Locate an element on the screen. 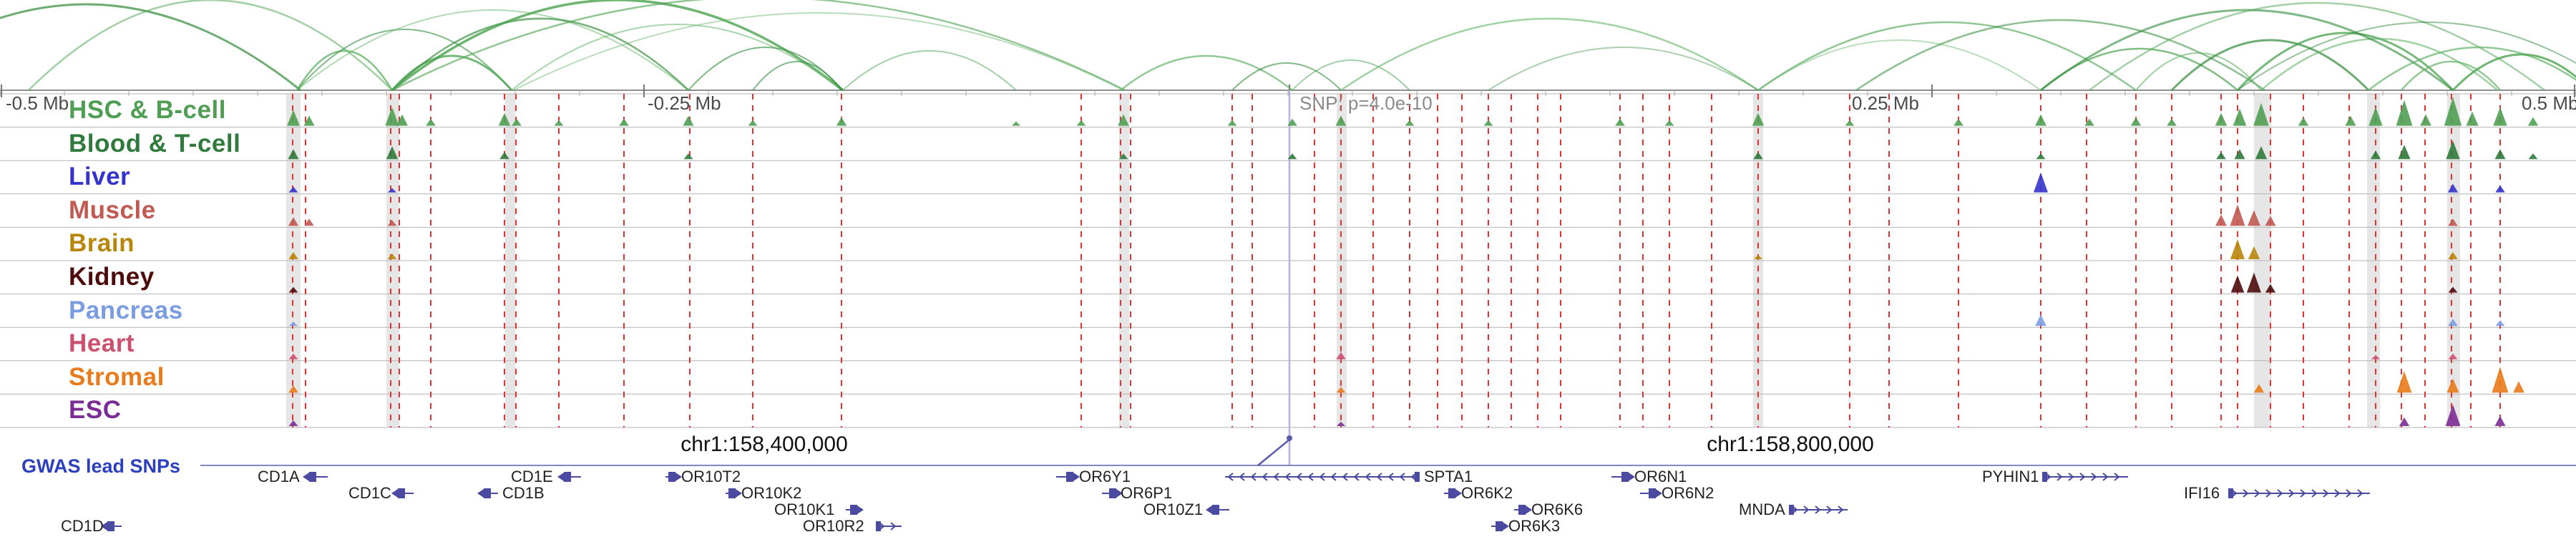 This screenshot has height=537, width=2576. gene-label-or6k2: OR6K2 is located at coordinates (1487, 493).